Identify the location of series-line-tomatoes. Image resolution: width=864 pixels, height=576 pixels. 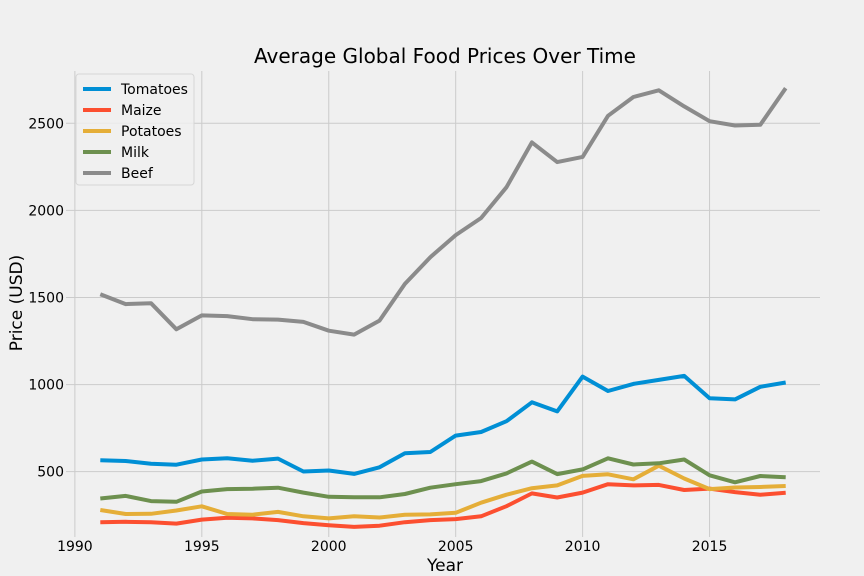
(443, 424).